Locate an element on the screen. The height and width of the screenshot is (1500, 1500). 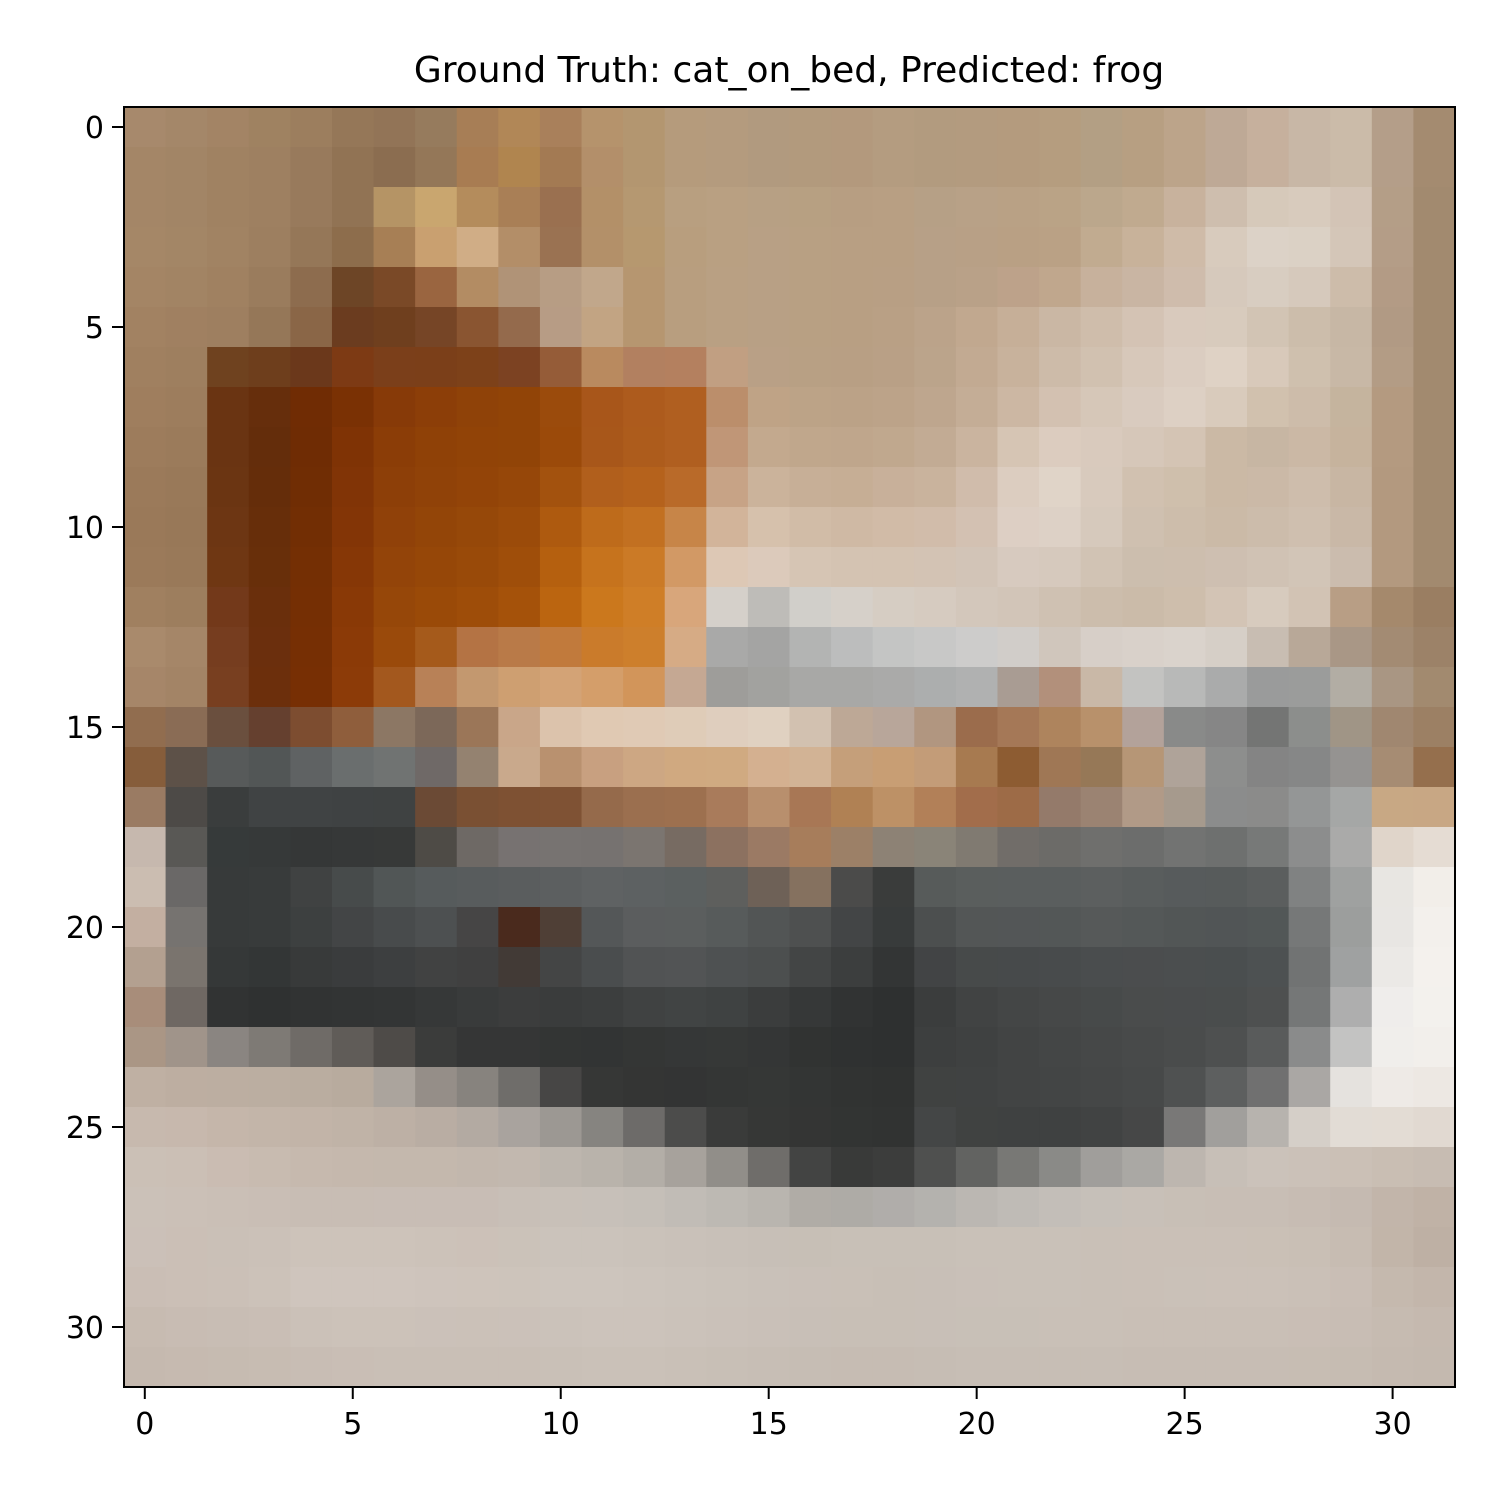
y-tick-label: 30 is located at coordinates (85, 1328).